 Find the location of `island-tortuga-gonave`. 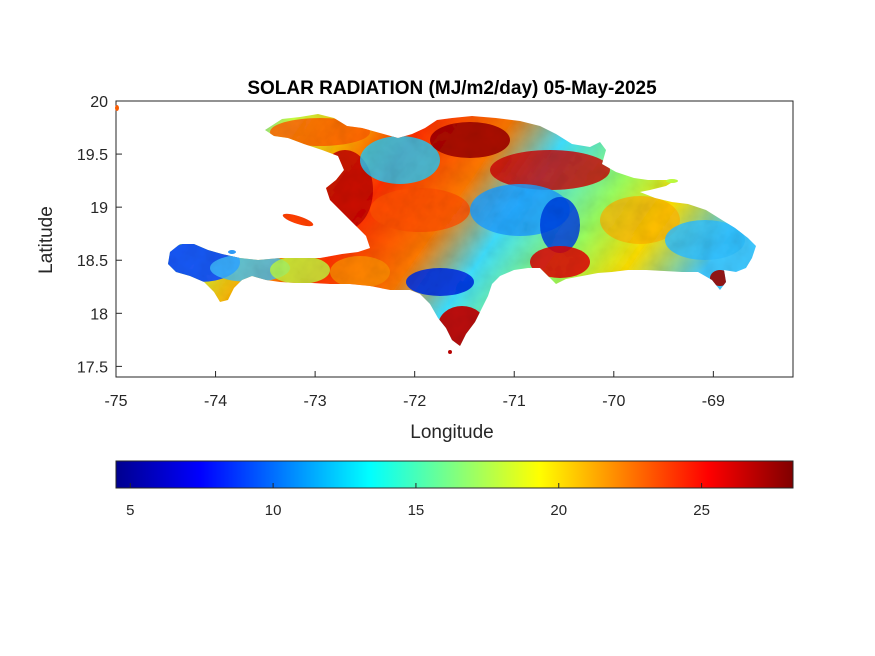

island-tortuga-gonave is located at coordinates (298, 220).